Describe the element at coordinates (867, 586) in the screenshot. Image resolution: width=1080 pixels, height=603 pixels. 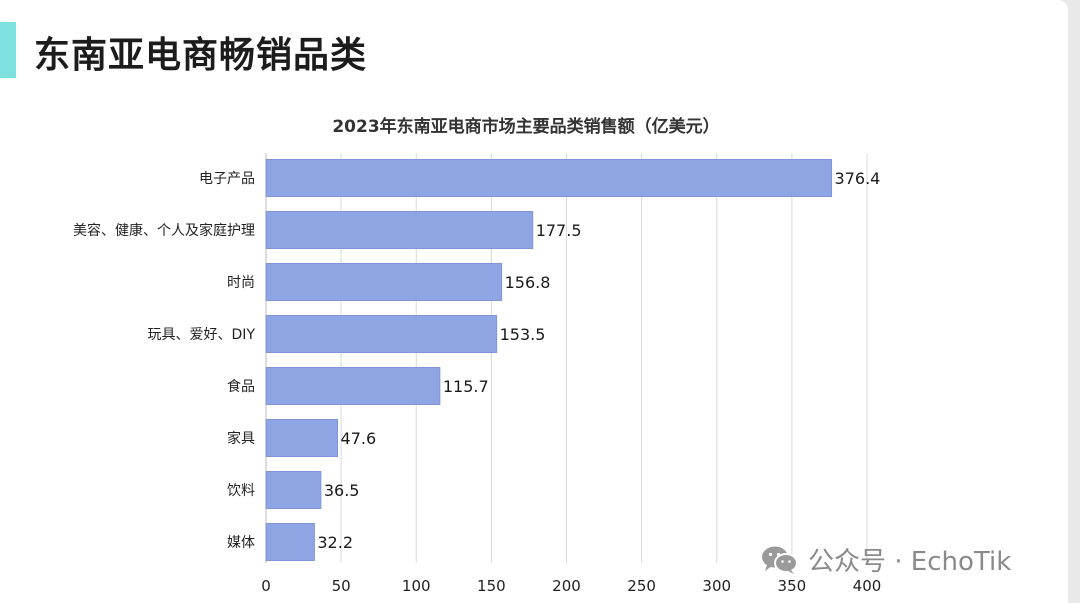
I see `x-tick-label: 400` at that location.